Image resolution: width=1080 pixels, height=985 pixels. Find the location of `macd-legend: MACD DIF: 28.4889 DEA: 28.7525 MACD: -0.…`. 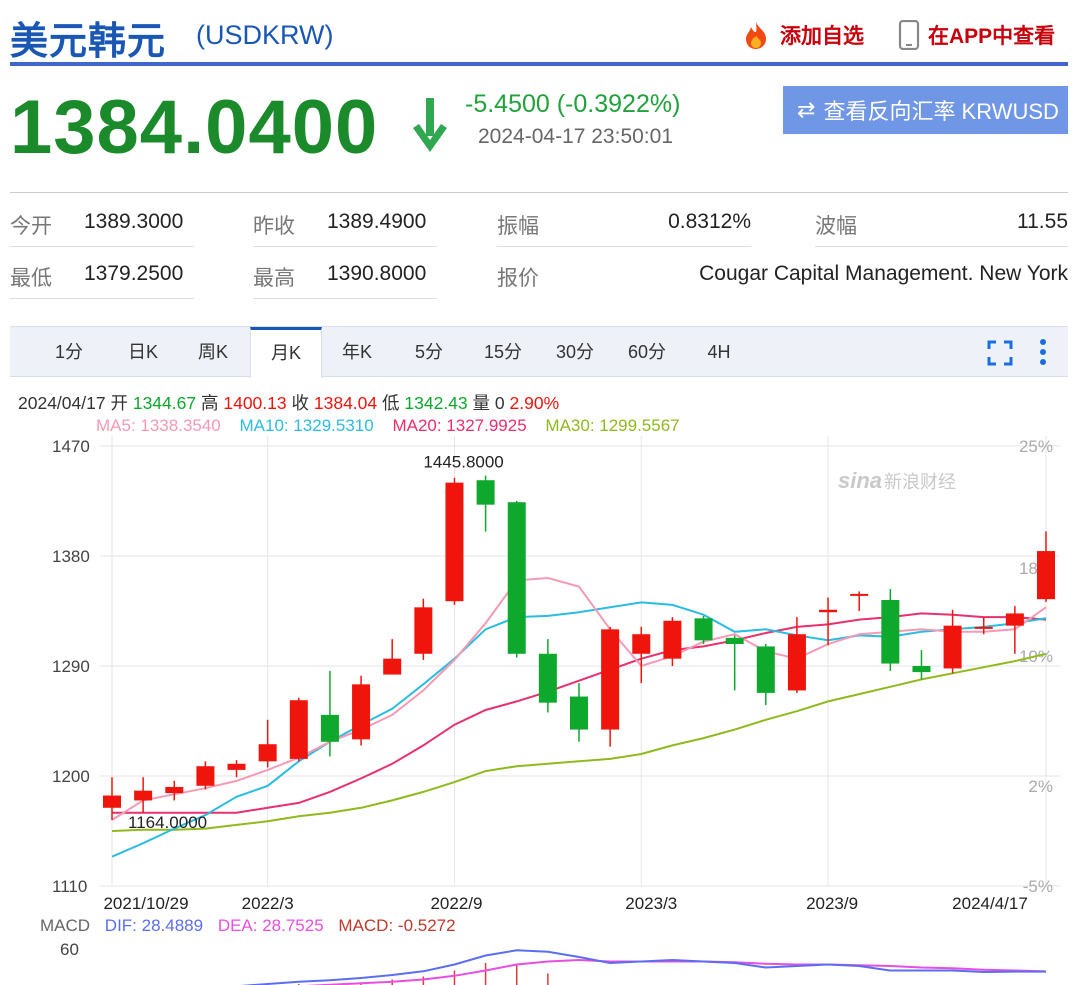

macd-legend: MACD DIF: 28.4889 DEA: 28.7525 MACD: -0.… is located at coordinates (253, 926).